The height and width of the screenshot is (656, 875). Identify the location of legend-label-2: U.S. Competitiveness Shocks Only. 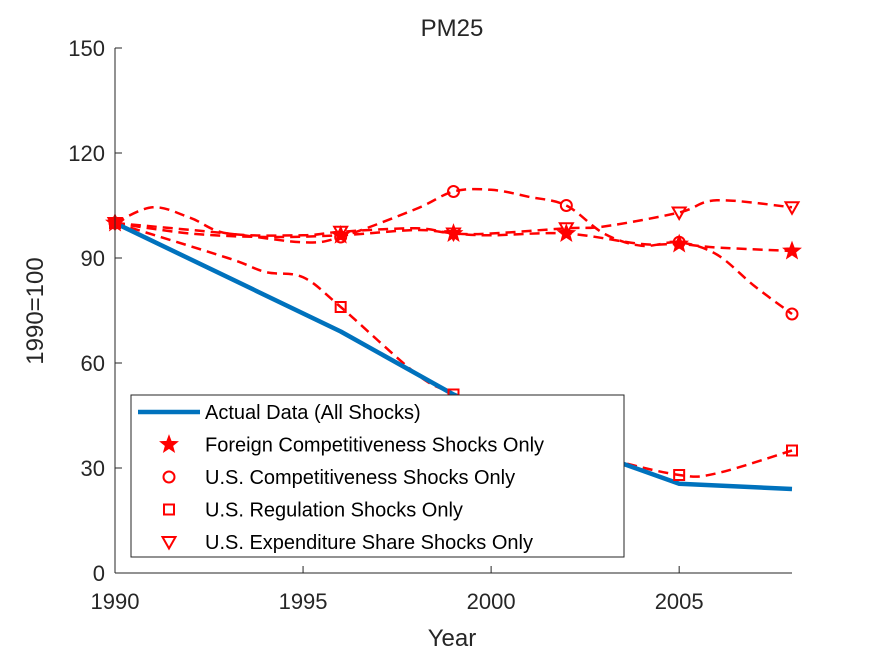
(360, 478).